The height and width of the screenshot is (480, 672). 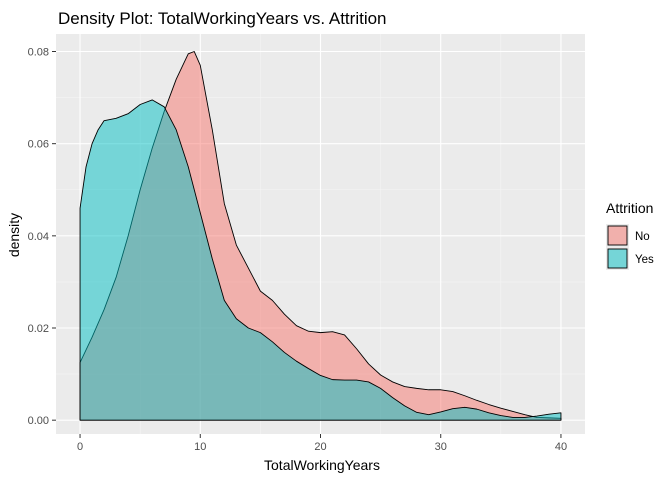 I want to click on legend-key-no, so click(x=617, y=235).